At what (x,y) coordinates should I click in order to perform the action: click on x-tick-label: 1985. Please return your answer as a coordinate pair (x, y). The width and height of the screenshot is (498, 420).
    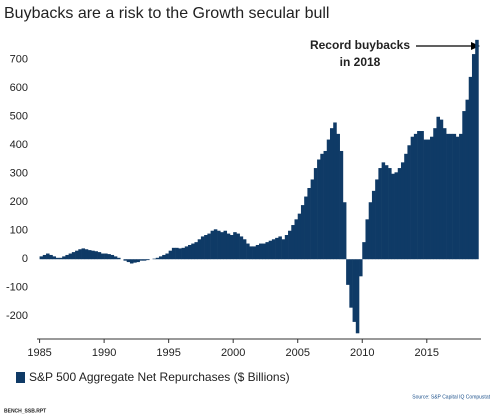
    Looking at the image, I should click on (39, 353).